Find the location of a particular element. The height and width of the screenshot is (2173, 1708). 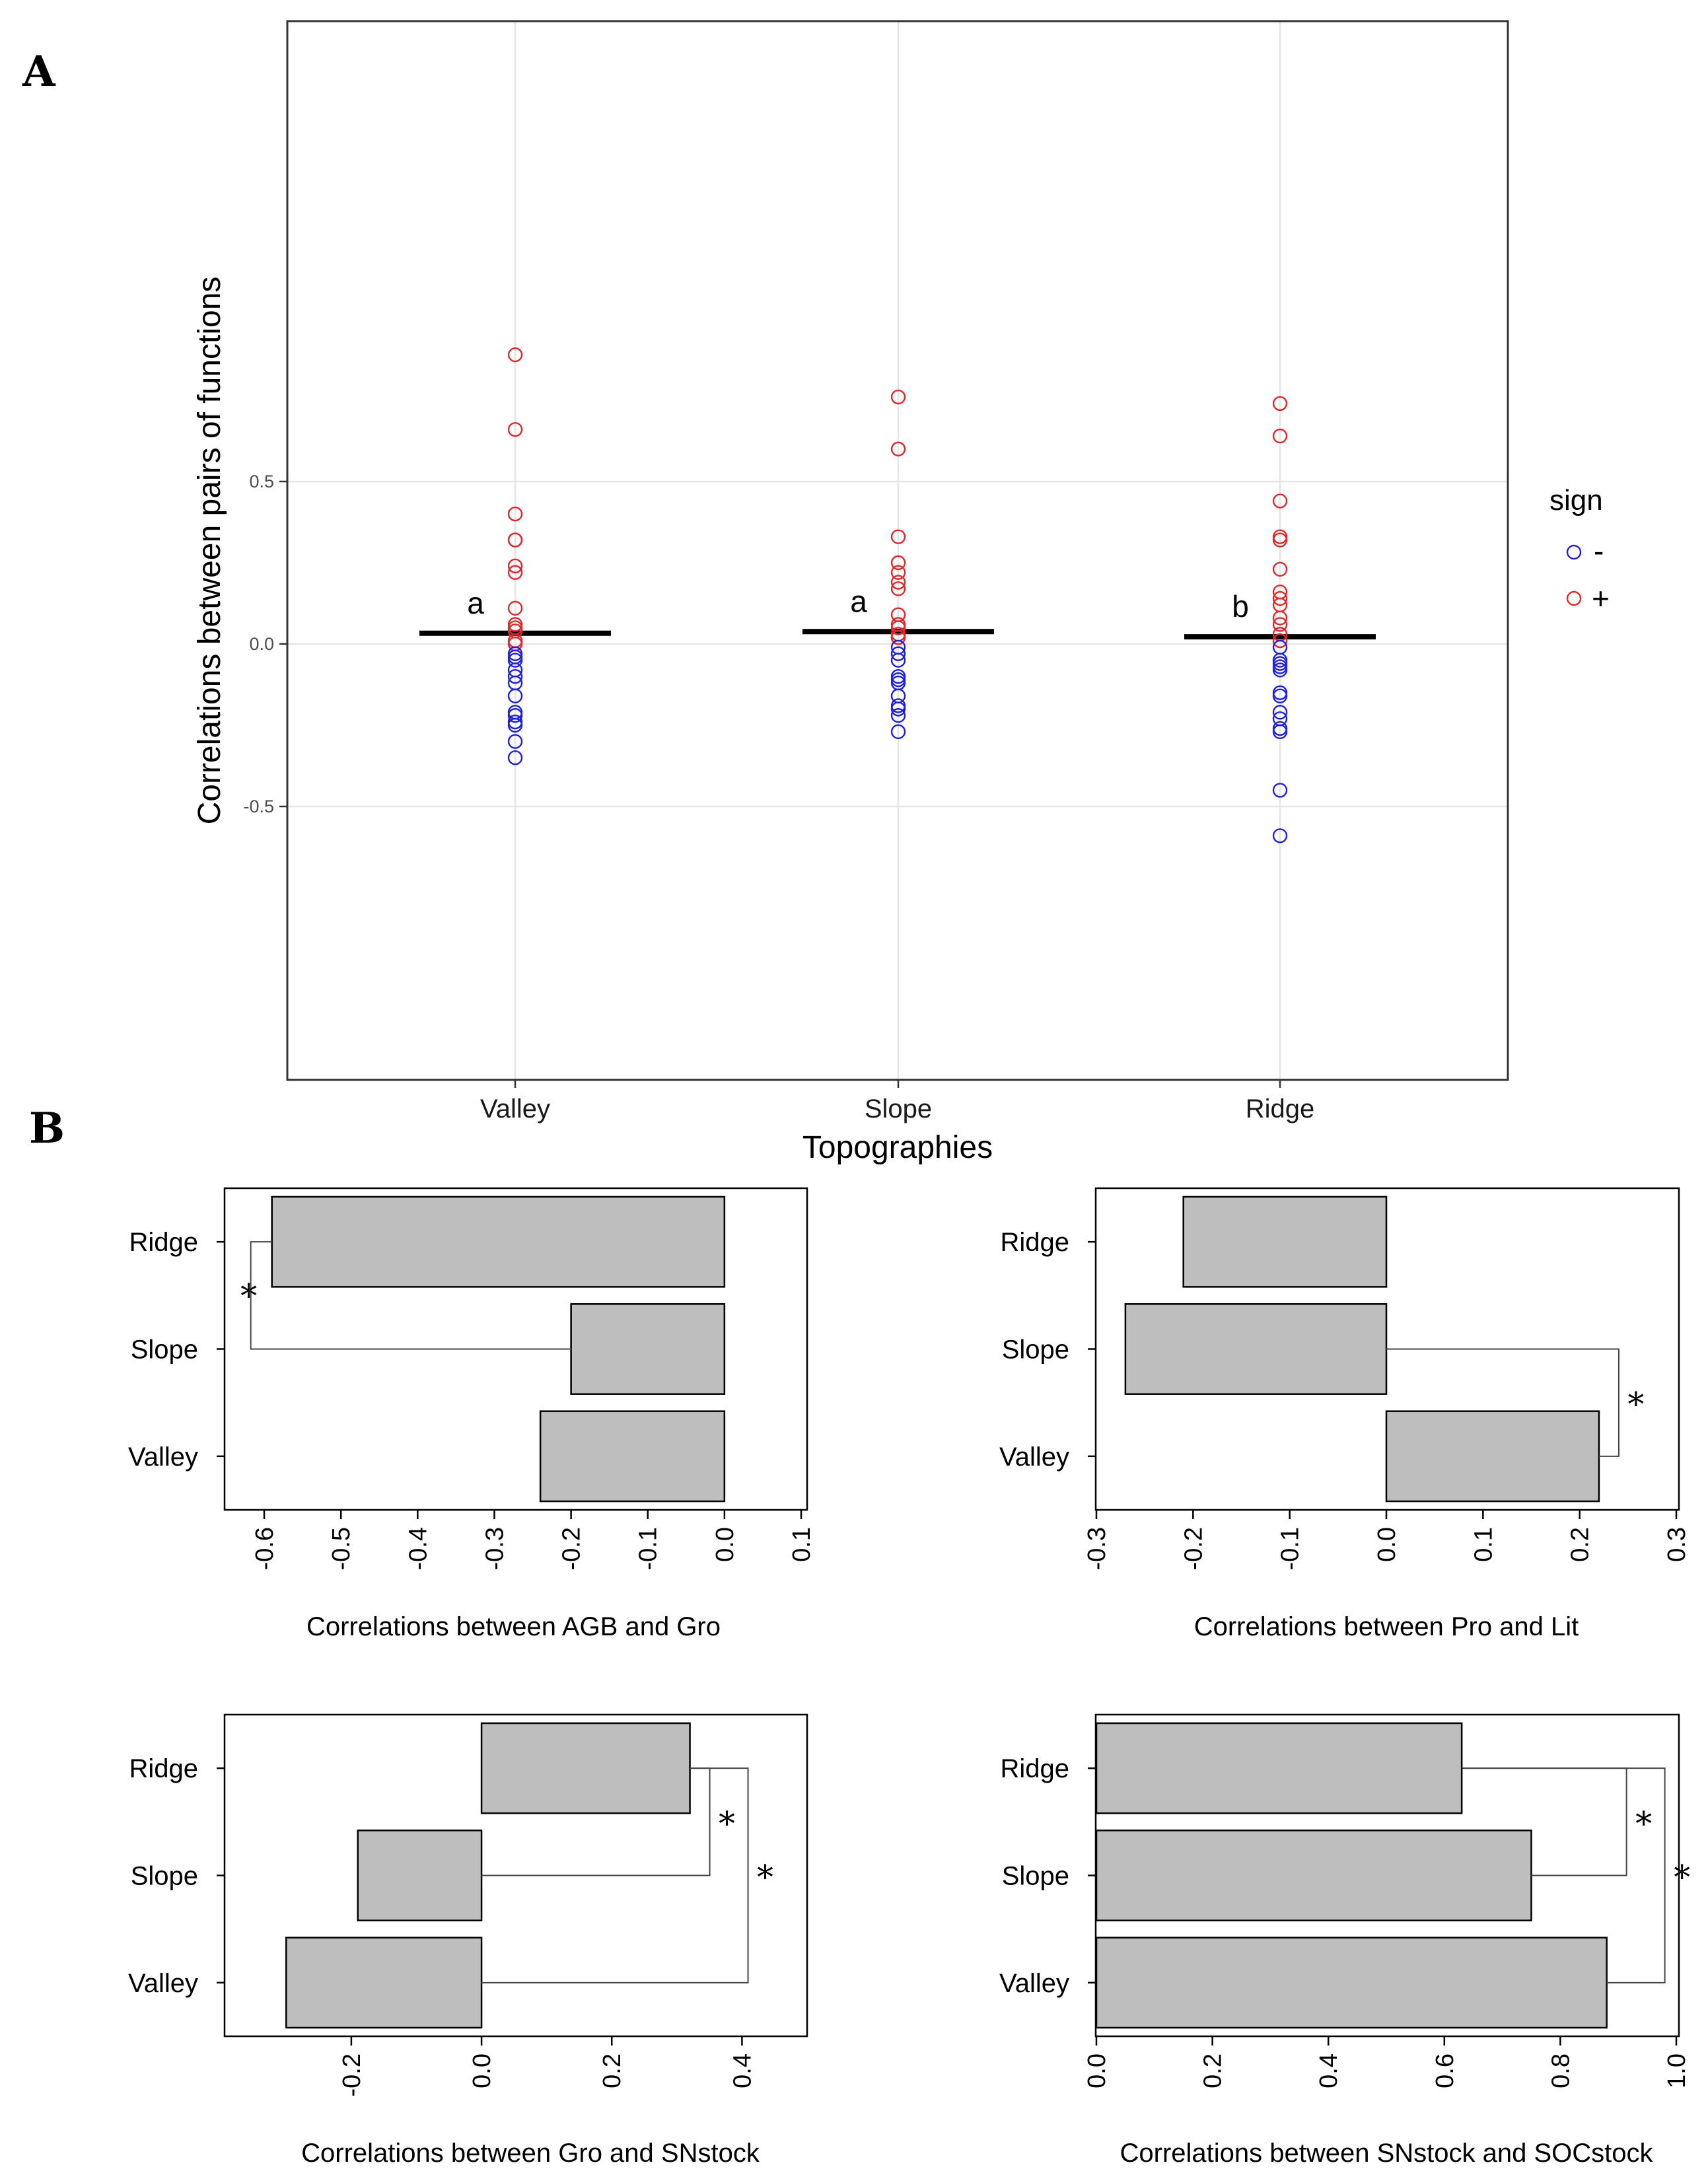

significance-letter: b is located at coordinates (1241, 606).